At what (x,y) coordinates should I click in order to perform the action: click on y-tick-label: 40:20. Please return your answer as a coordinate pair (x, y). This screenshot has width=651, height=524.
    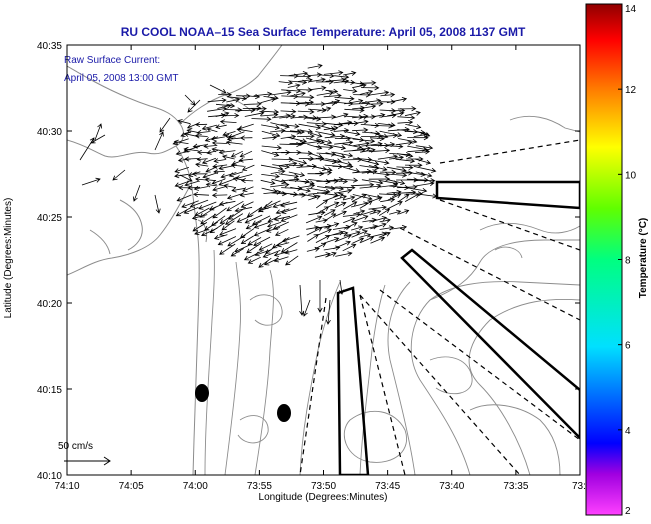
    Looking at the image, I should click on (49, 304).